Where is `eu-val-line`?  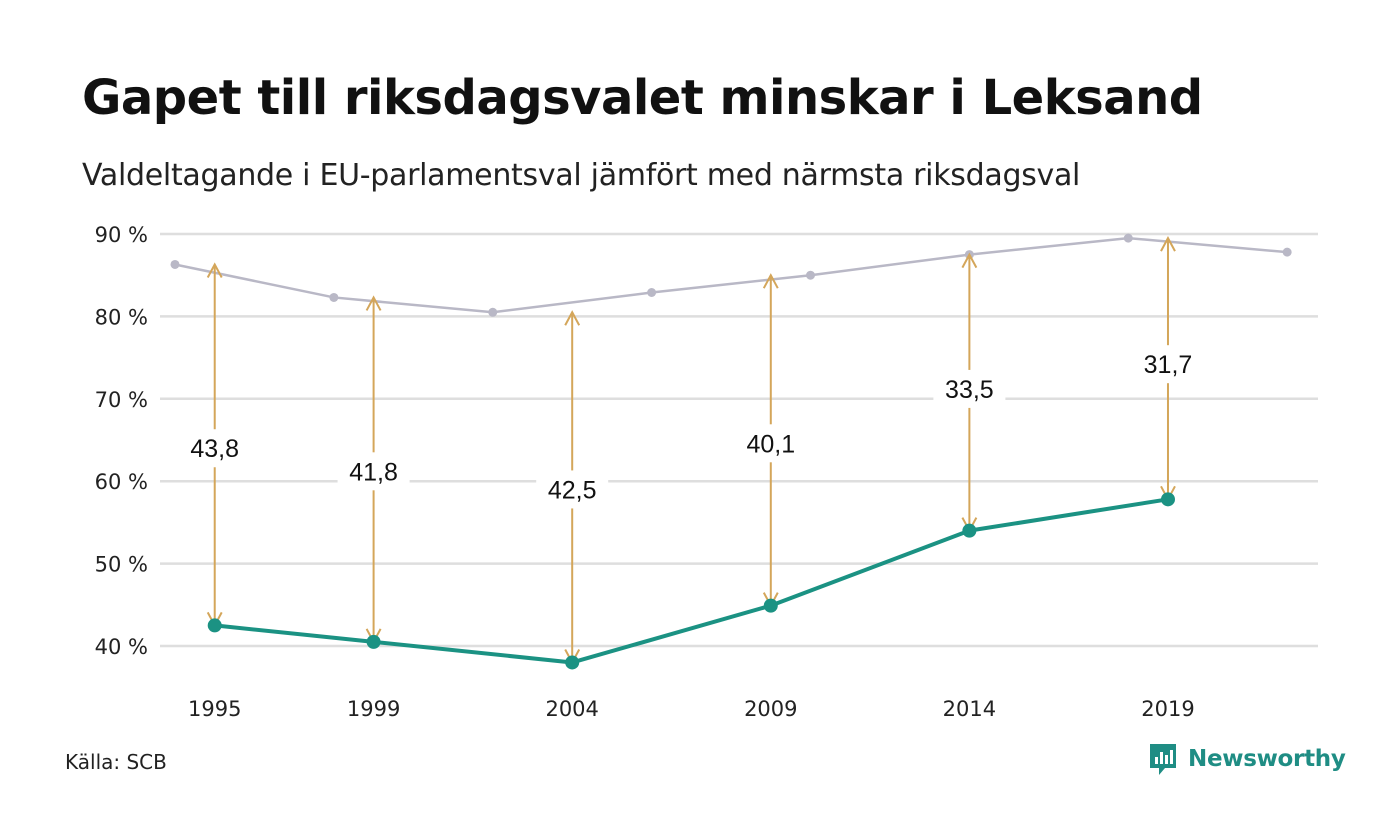
eu-val-line is located at coordinates (691, 581).